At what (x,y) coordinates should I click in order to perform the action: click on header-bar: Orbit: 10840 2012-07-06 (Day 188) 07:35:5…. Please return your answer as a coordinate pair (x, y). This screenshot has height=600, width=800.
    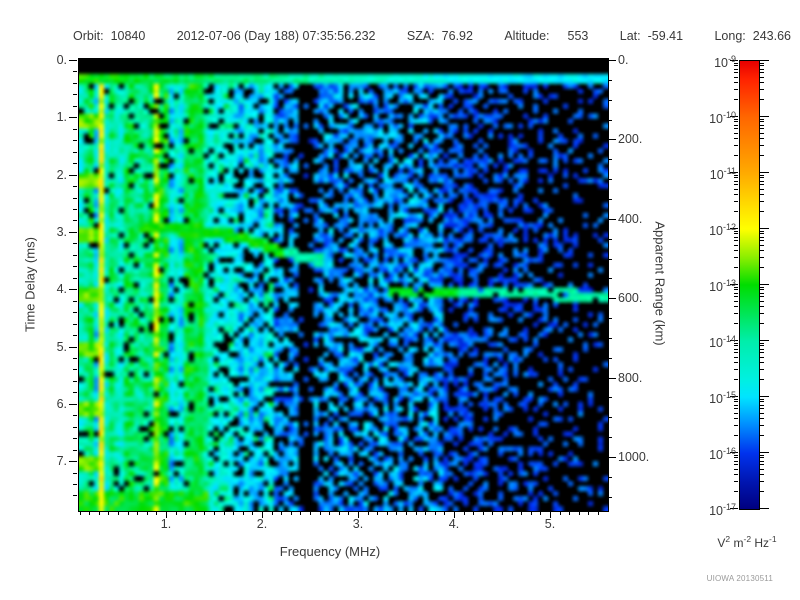
    Looking at the image, I should click on (432, 36).